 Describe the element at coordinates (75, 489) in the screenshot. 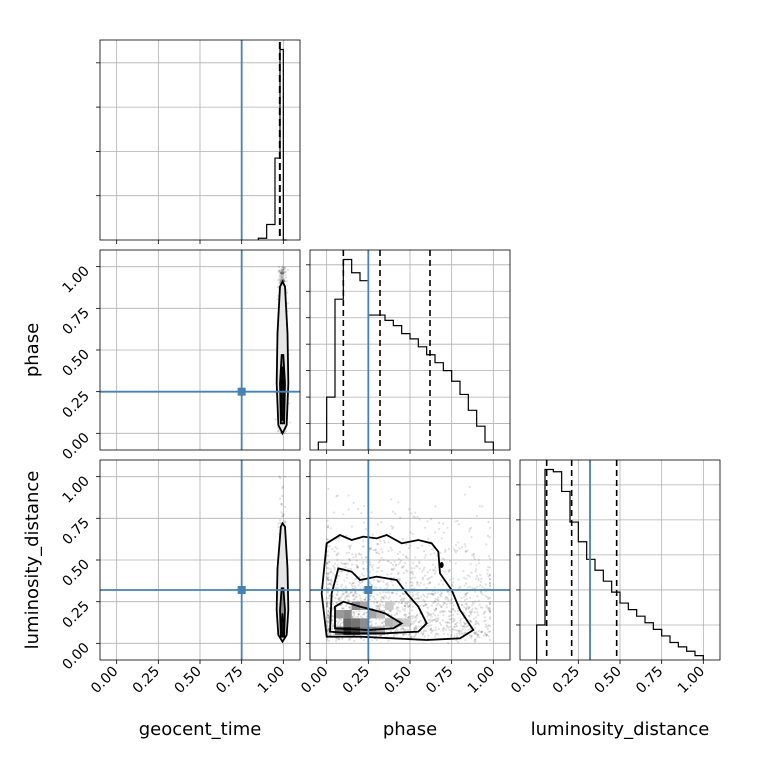

I see `y-tick-label: 1.00` at that location.